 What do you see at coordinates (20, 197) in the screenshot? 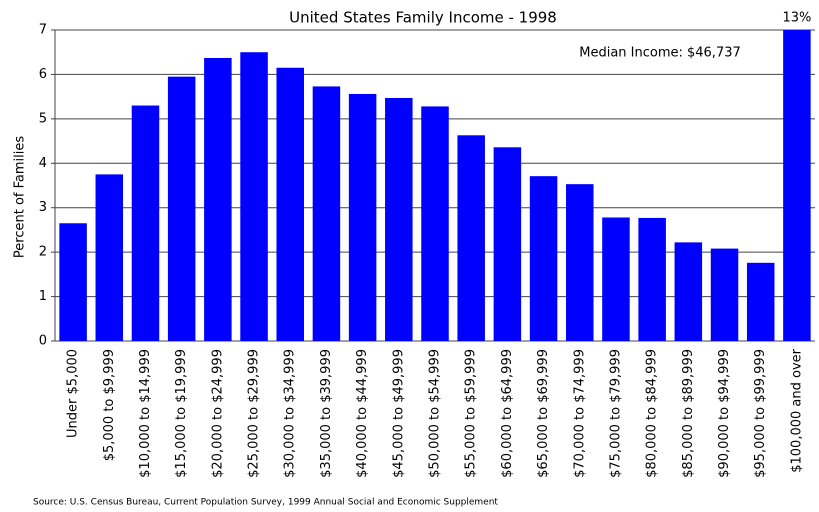
I see `y-axis-label: Percent of Families` at bounding box center [20, 197].